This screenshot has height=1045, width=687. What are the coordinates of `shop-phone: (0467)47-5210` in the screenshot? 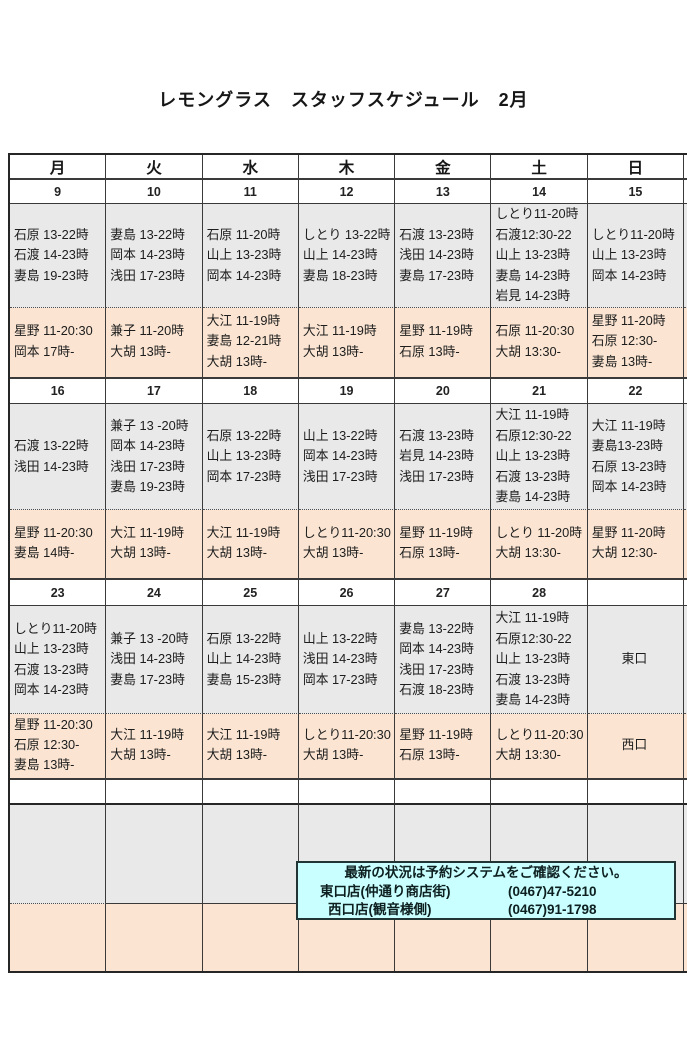 It's located at (552, 891).